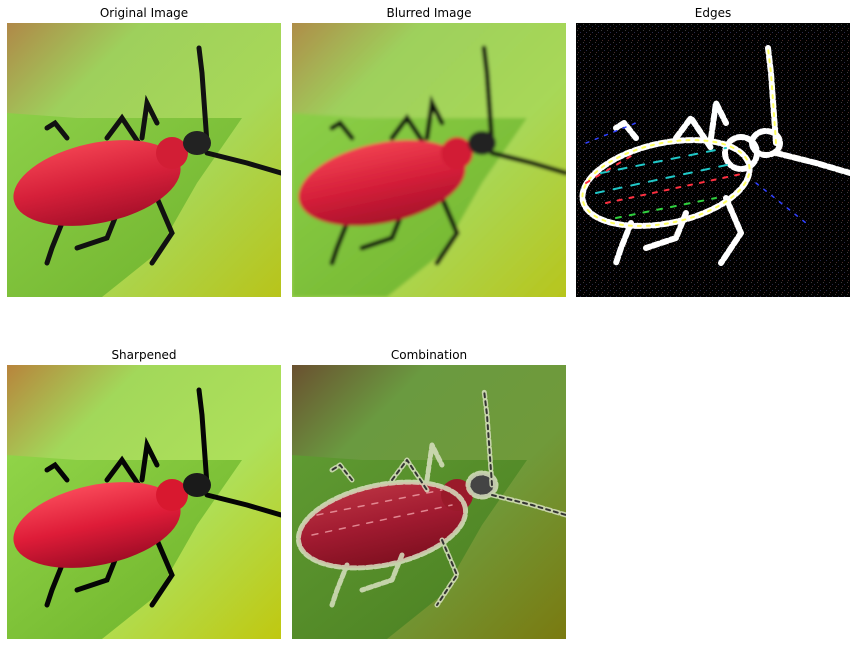 This screenshot has height=646, width=856. Describe the element at coordinates (429, 160) in the screenshot. I see `blurred-image` at that location.